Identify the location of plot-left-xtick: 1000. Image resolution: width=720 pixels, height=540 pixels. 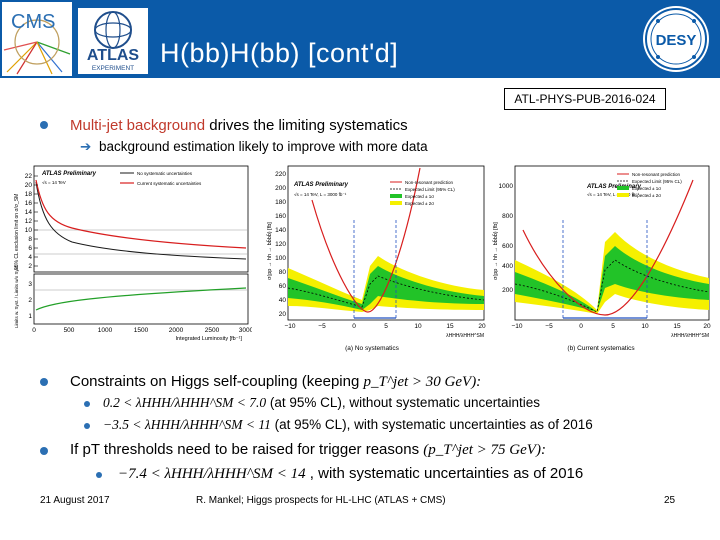
(105, 330).